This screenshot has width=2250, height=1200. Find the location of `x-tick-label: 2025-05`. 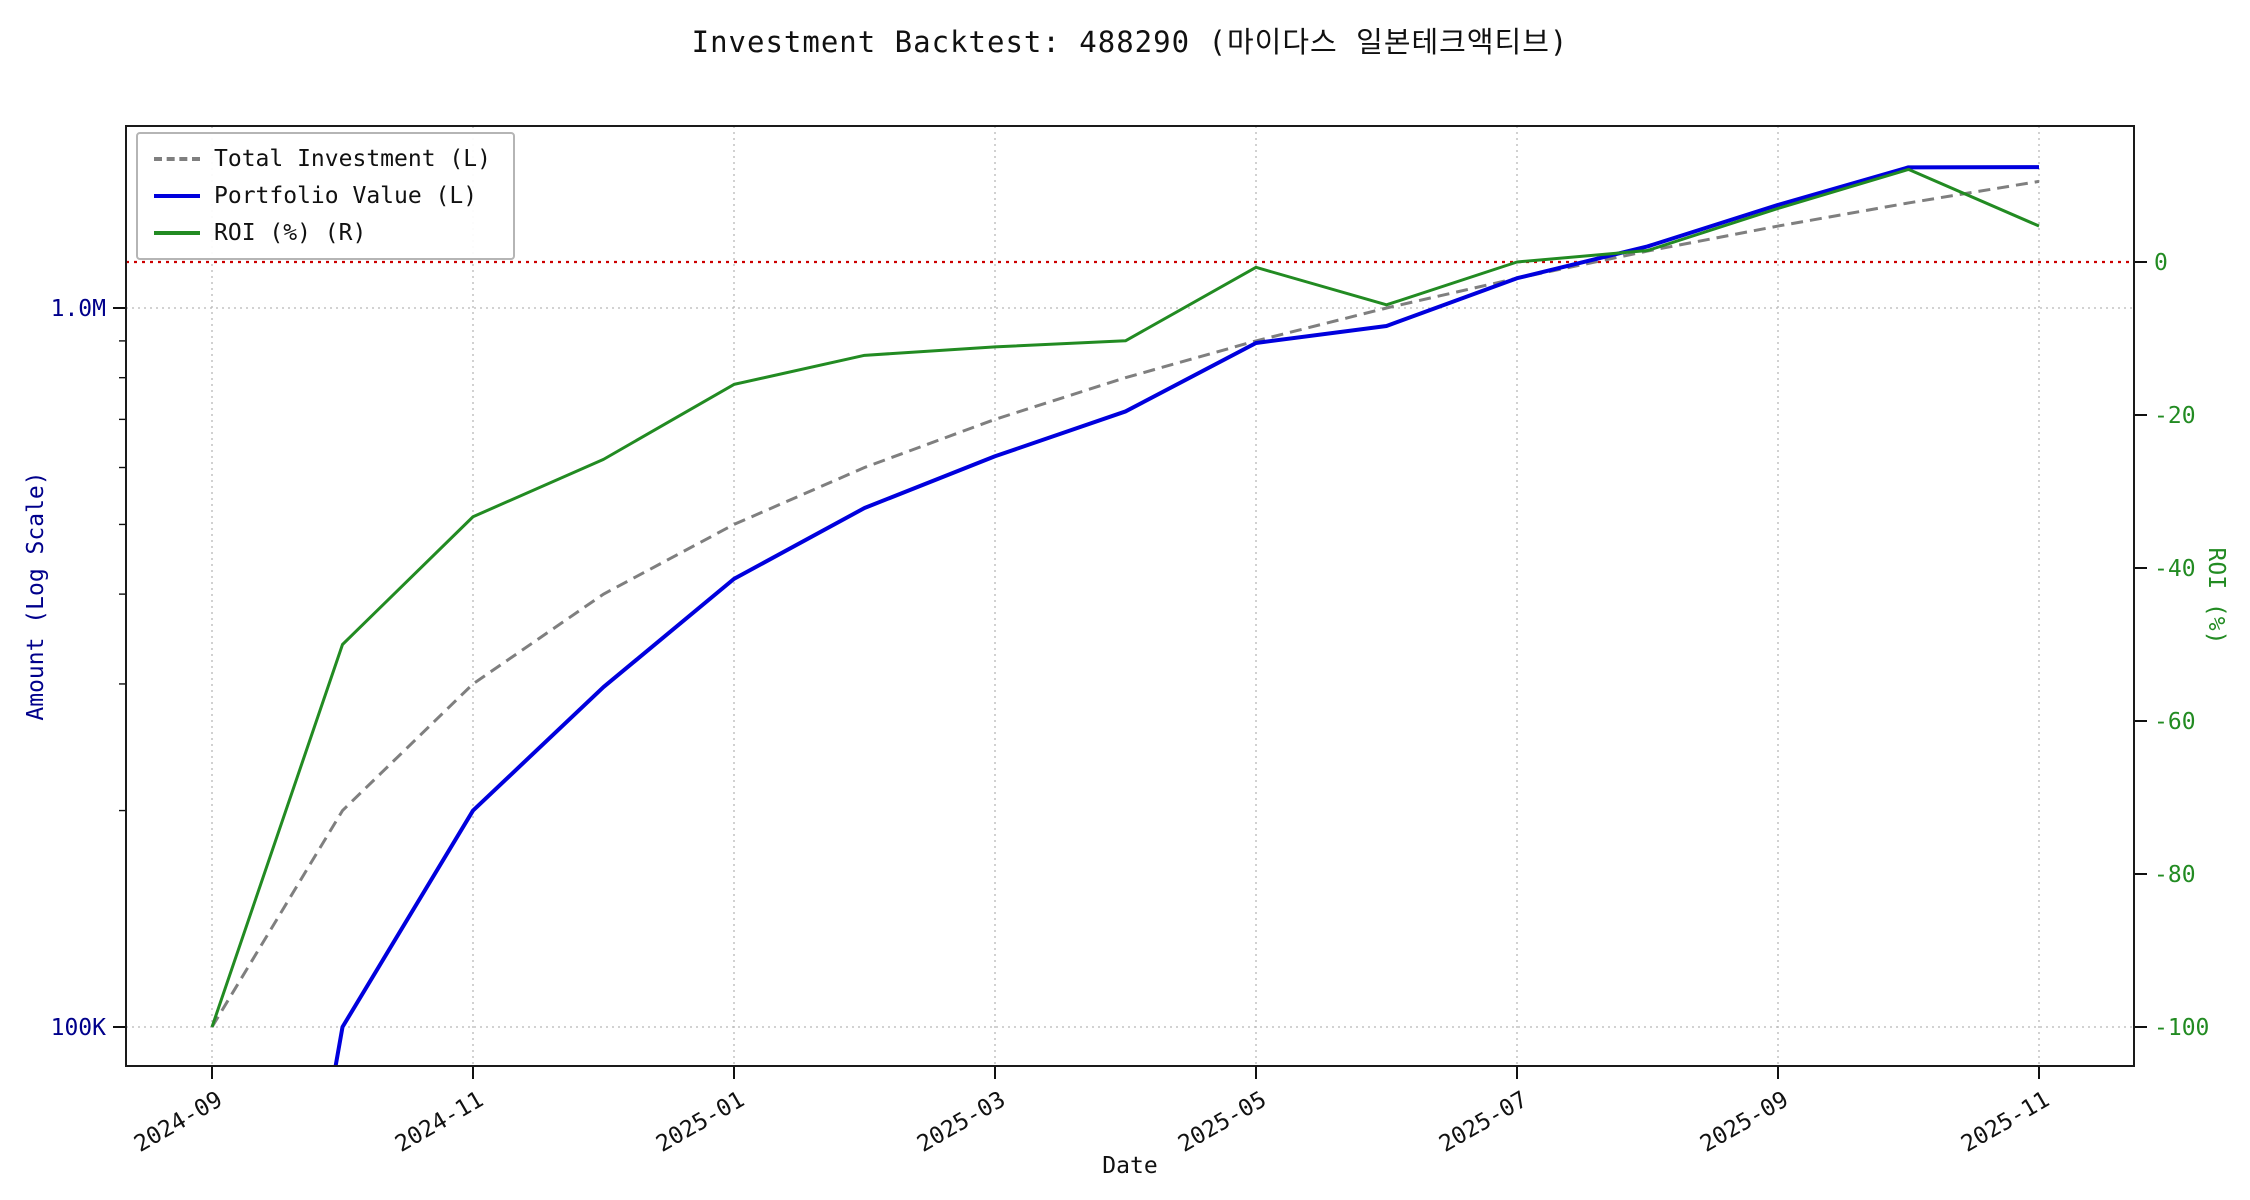

x-tick-label: 2025-05 is located at coordinates (1222, 1122).